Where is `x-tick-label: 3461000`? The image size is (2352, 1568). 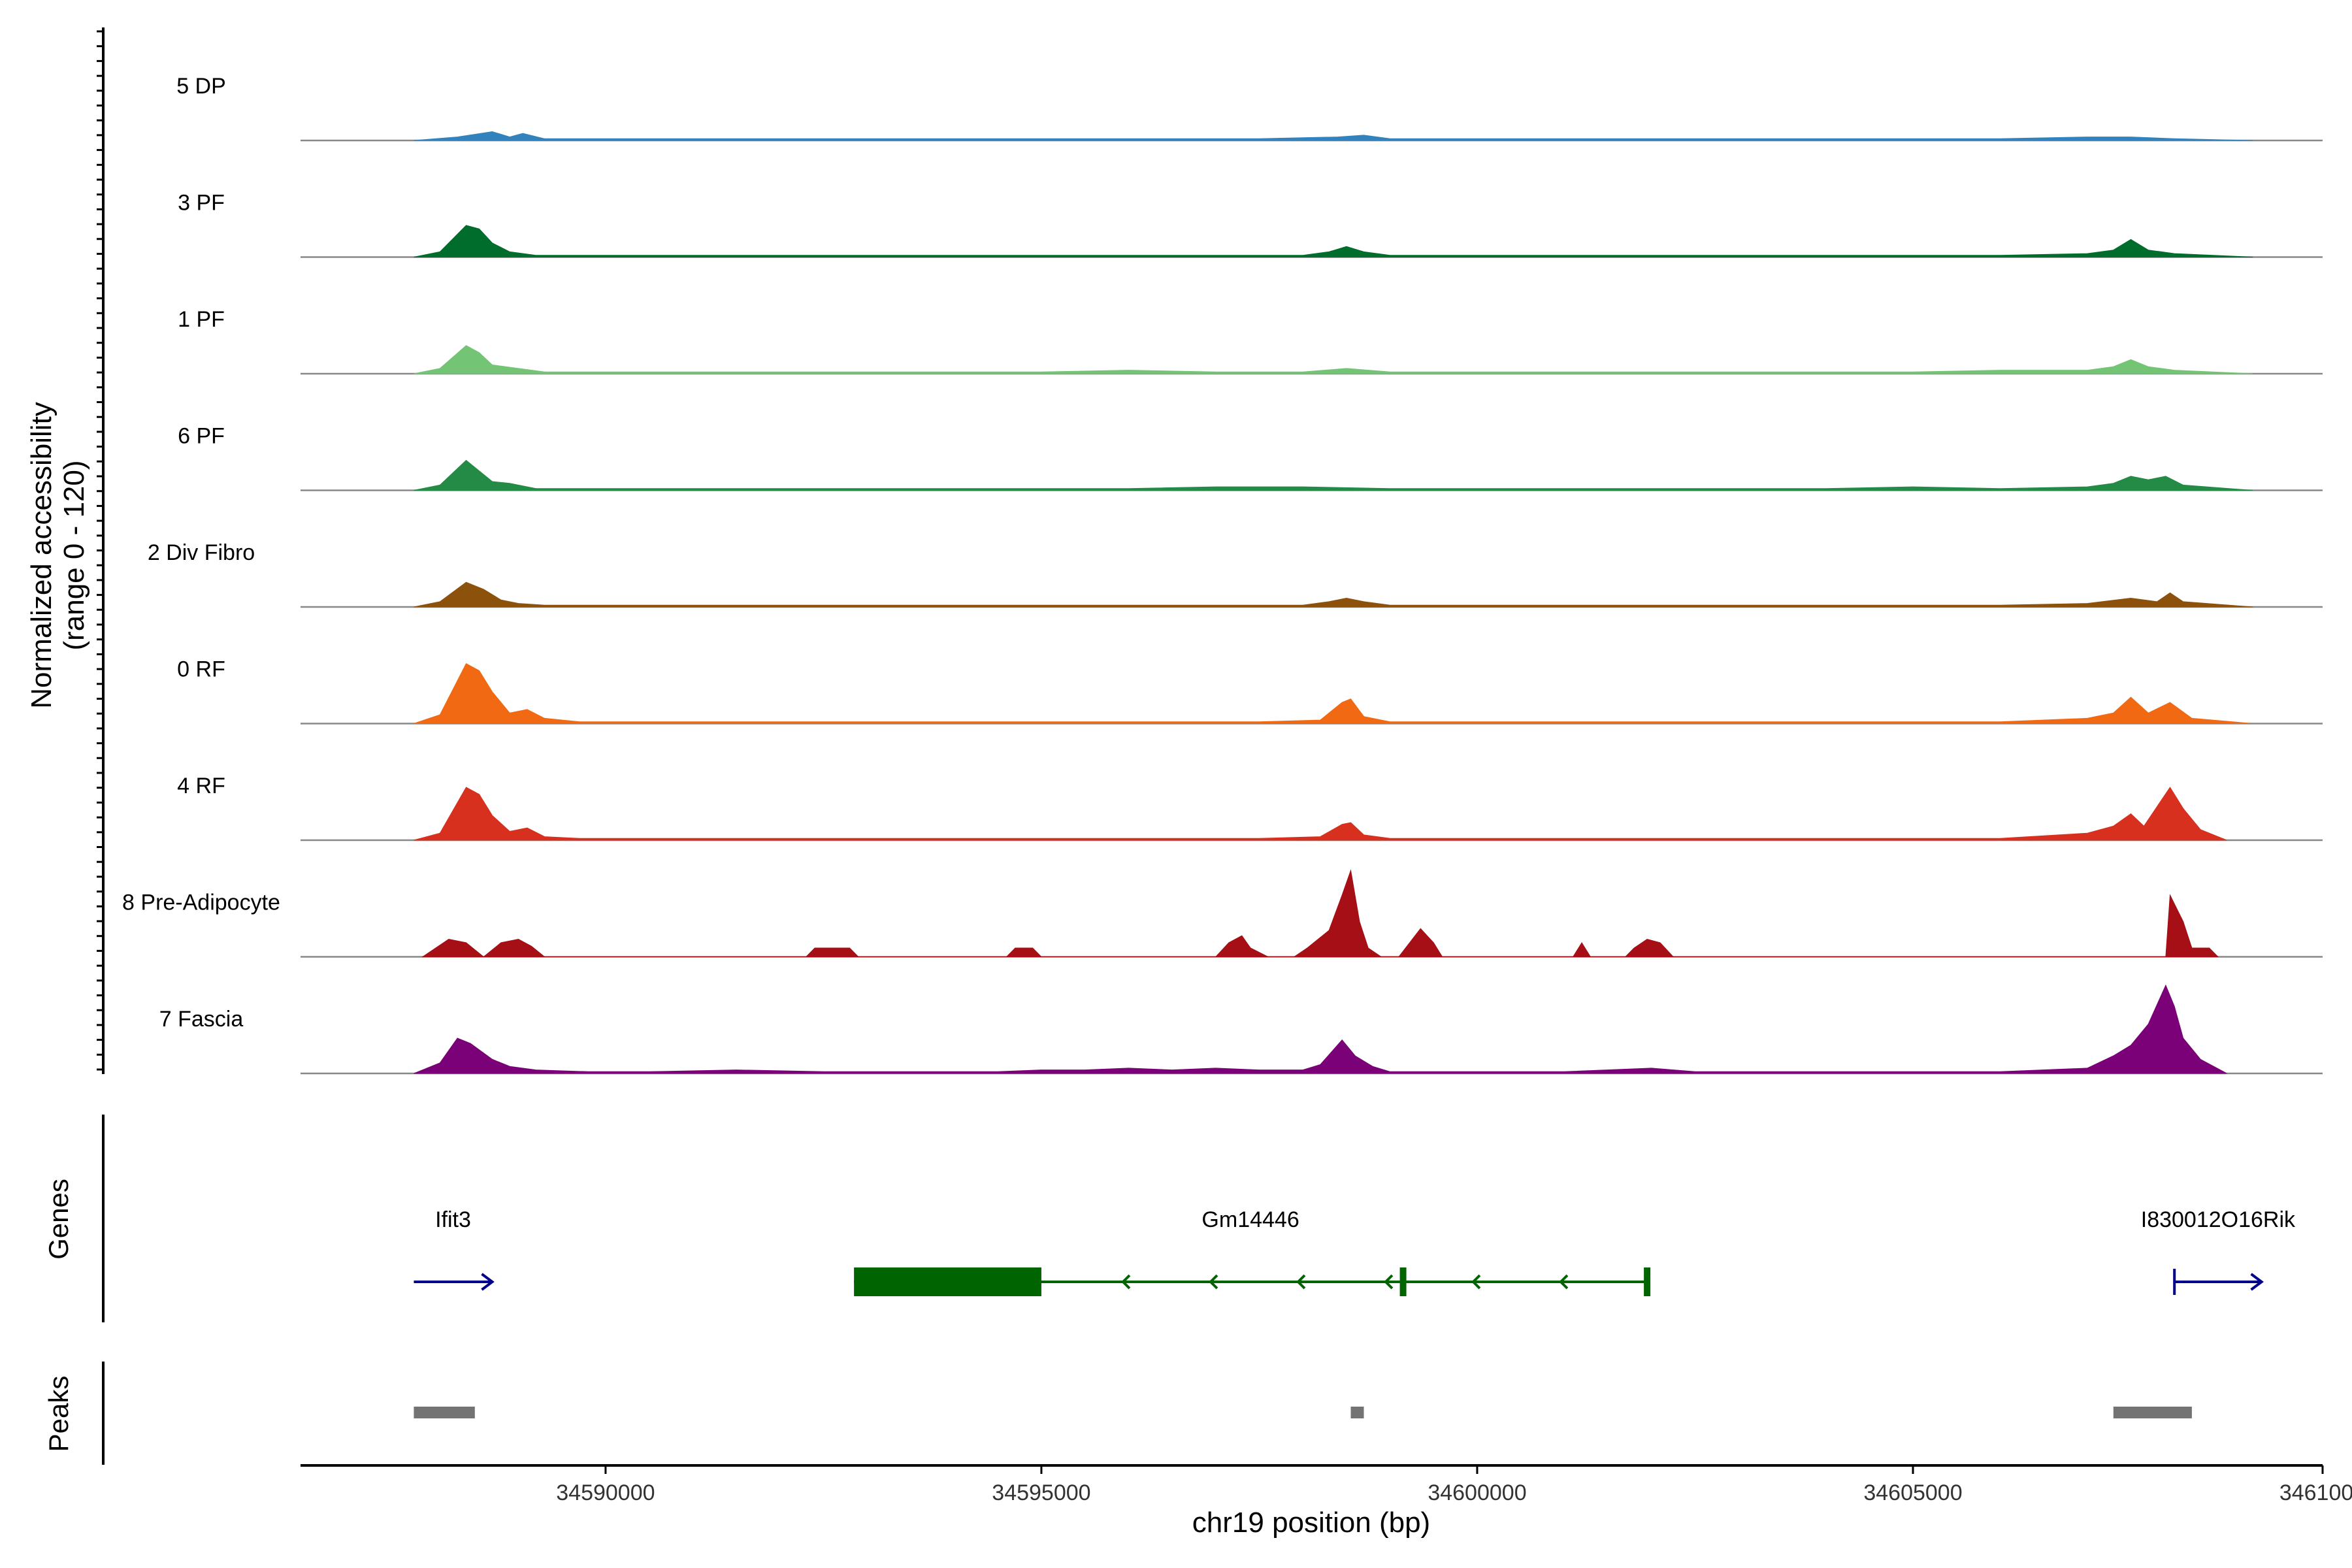 x-tick-label: 3461000 is located at coordinates (2315, 1492).